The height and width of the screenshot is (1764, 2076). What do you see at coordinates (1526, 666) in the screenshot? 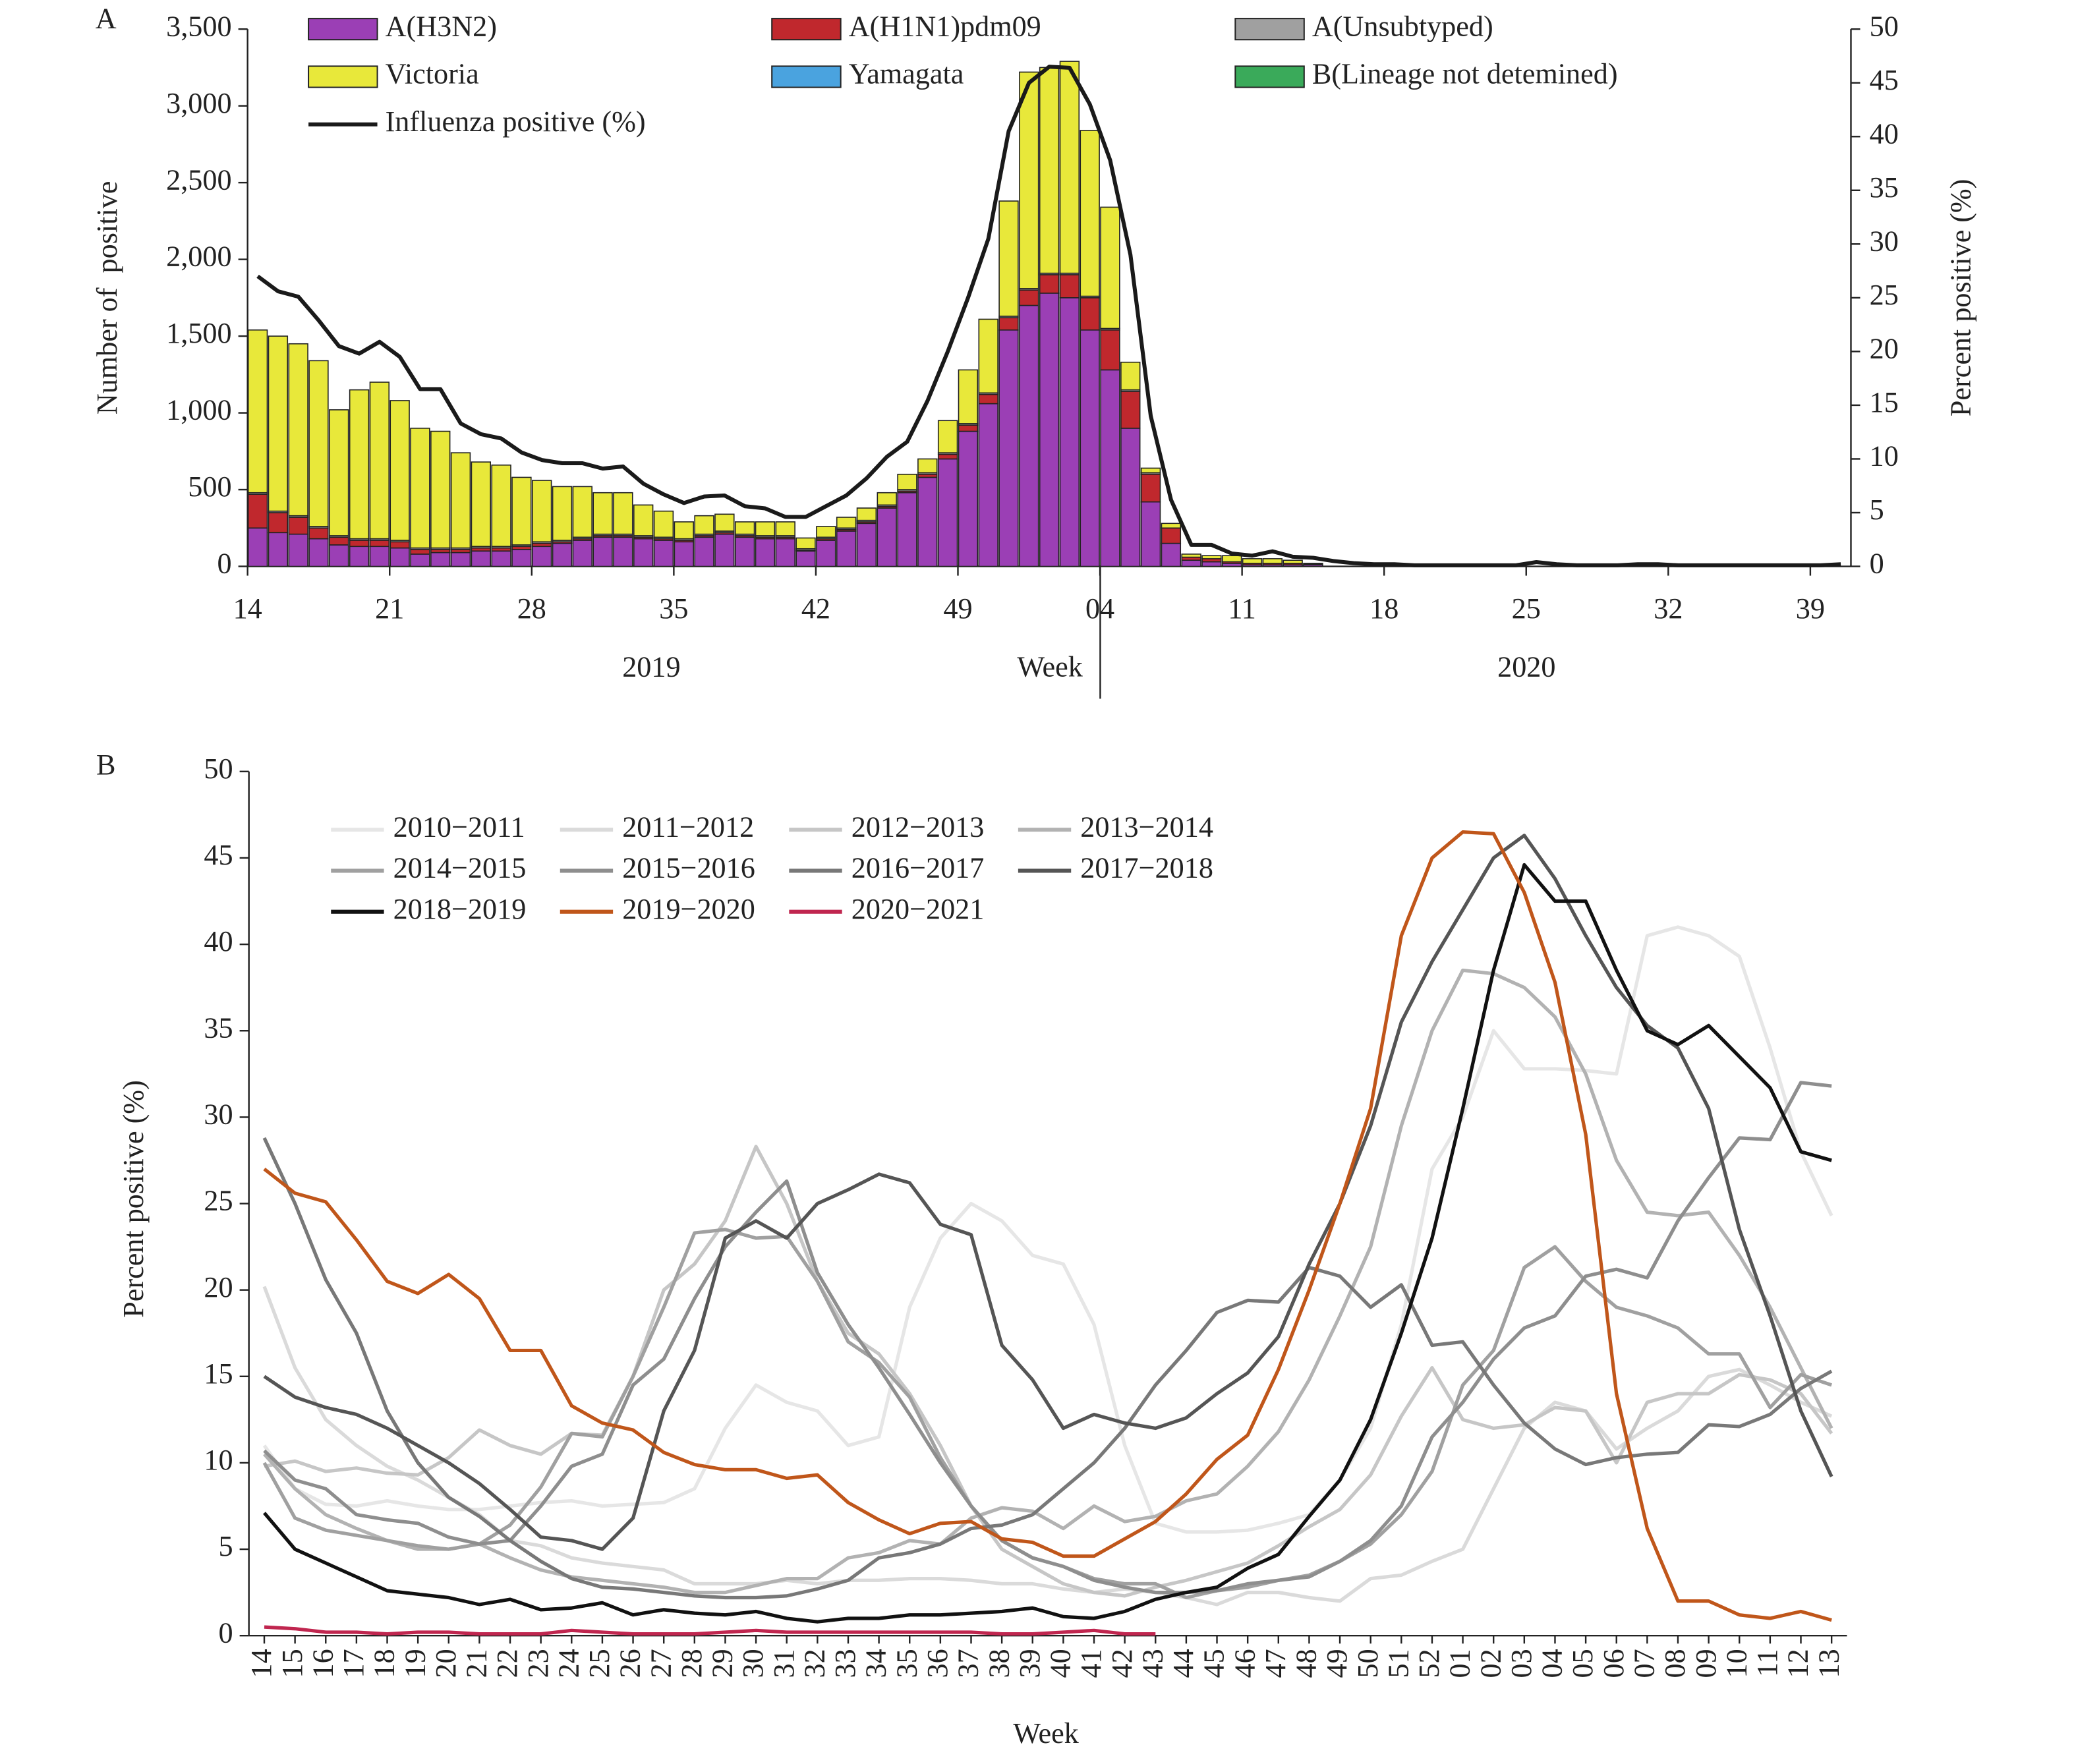
I see `year-label: 2020` at bounding box center [1526, 666].